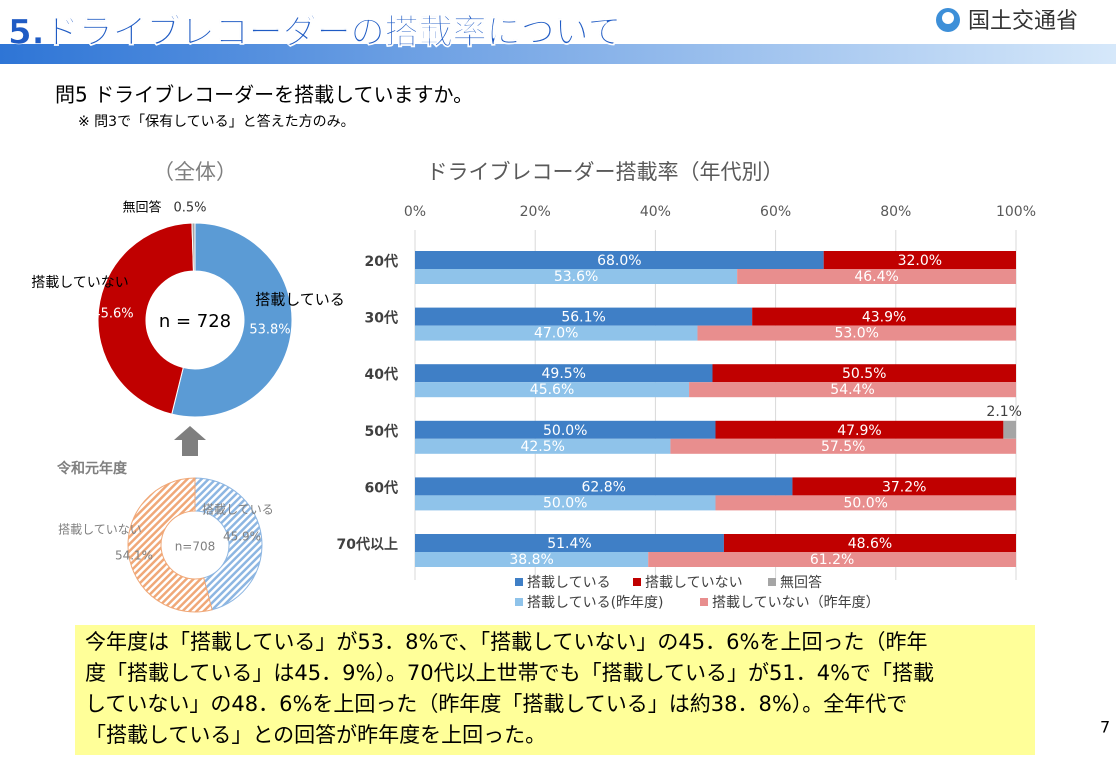 This screenshot has width=1116, height=767. Describe the element at coordinates (189, 208) in the screenshot. I see `donut-value-label: 0.5%` at that location.